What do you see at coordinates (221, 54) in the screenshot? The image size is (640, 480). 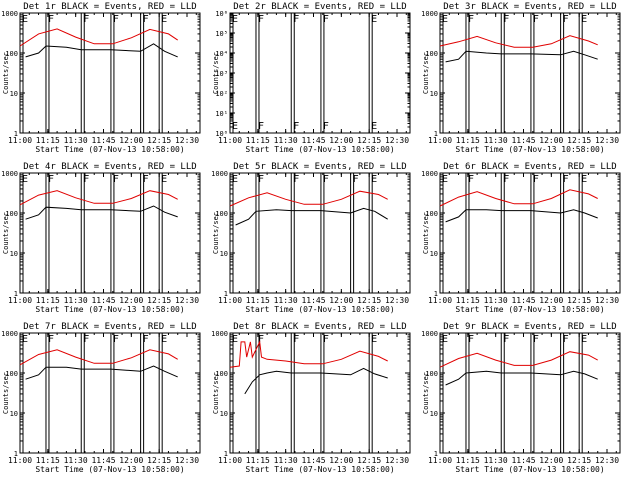 I see `y-tick-label: 10⁴` at bounding box center [221, 54].